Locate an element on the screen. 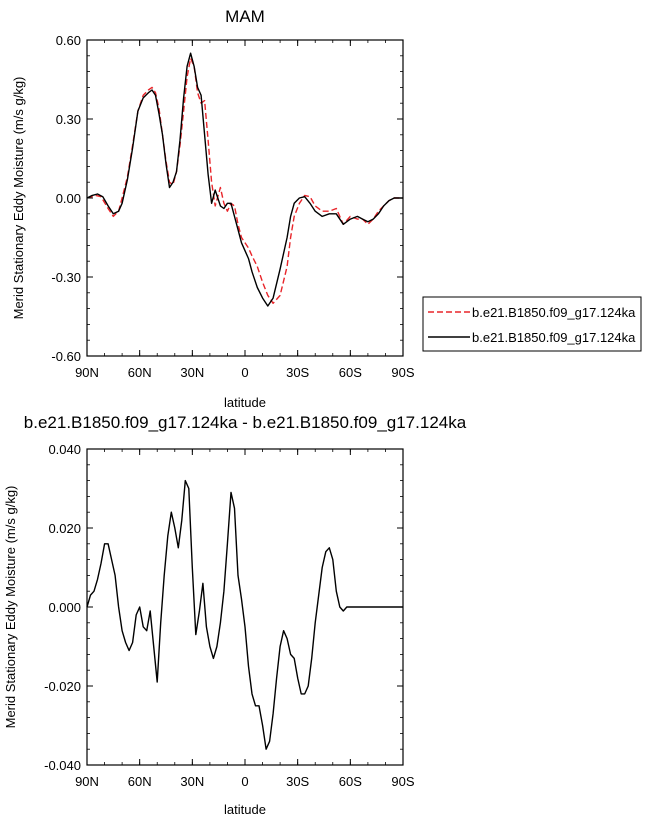 This screenshot has width=649, height=821. y-tick-label: -0.040 is located at coordinates (62, 765).